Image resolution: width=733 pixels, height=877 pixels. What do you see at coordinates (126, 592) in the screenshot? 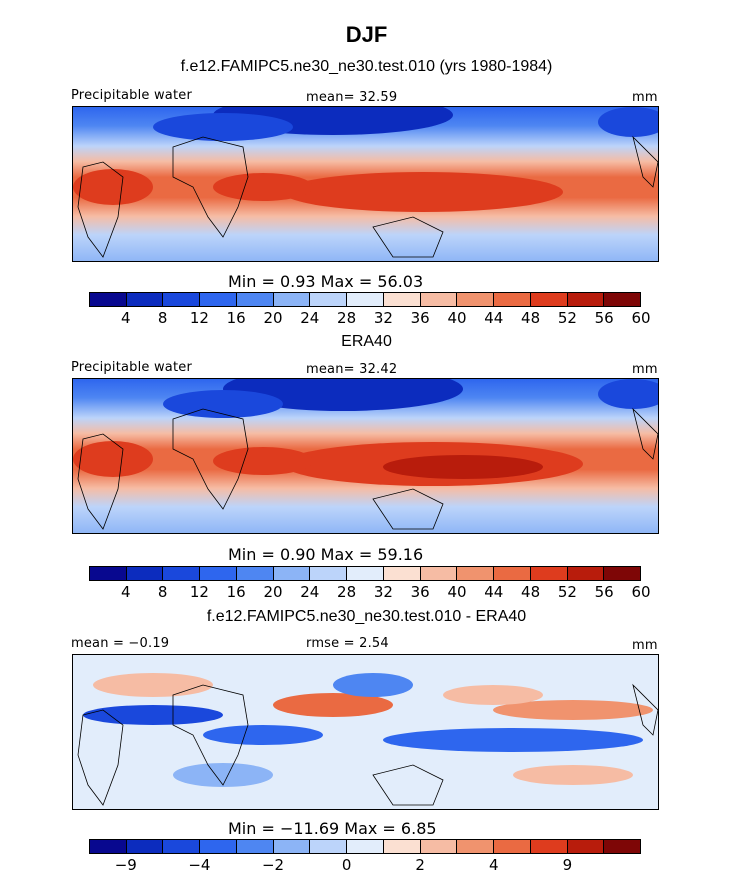
I see `panel-2-colorbar-tick: 4` at bounding box center [126, 592].